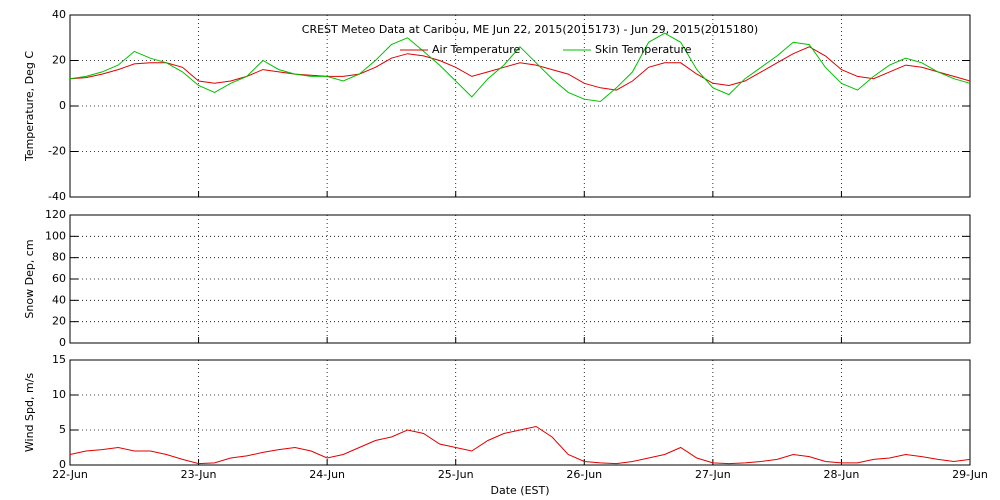 This screenshot has height=500, width=1000. What do you see at coordinates (199, 474) in the screenshot?
I see `x-tick-label: 23-Jun` at bounding box center [199, 474].